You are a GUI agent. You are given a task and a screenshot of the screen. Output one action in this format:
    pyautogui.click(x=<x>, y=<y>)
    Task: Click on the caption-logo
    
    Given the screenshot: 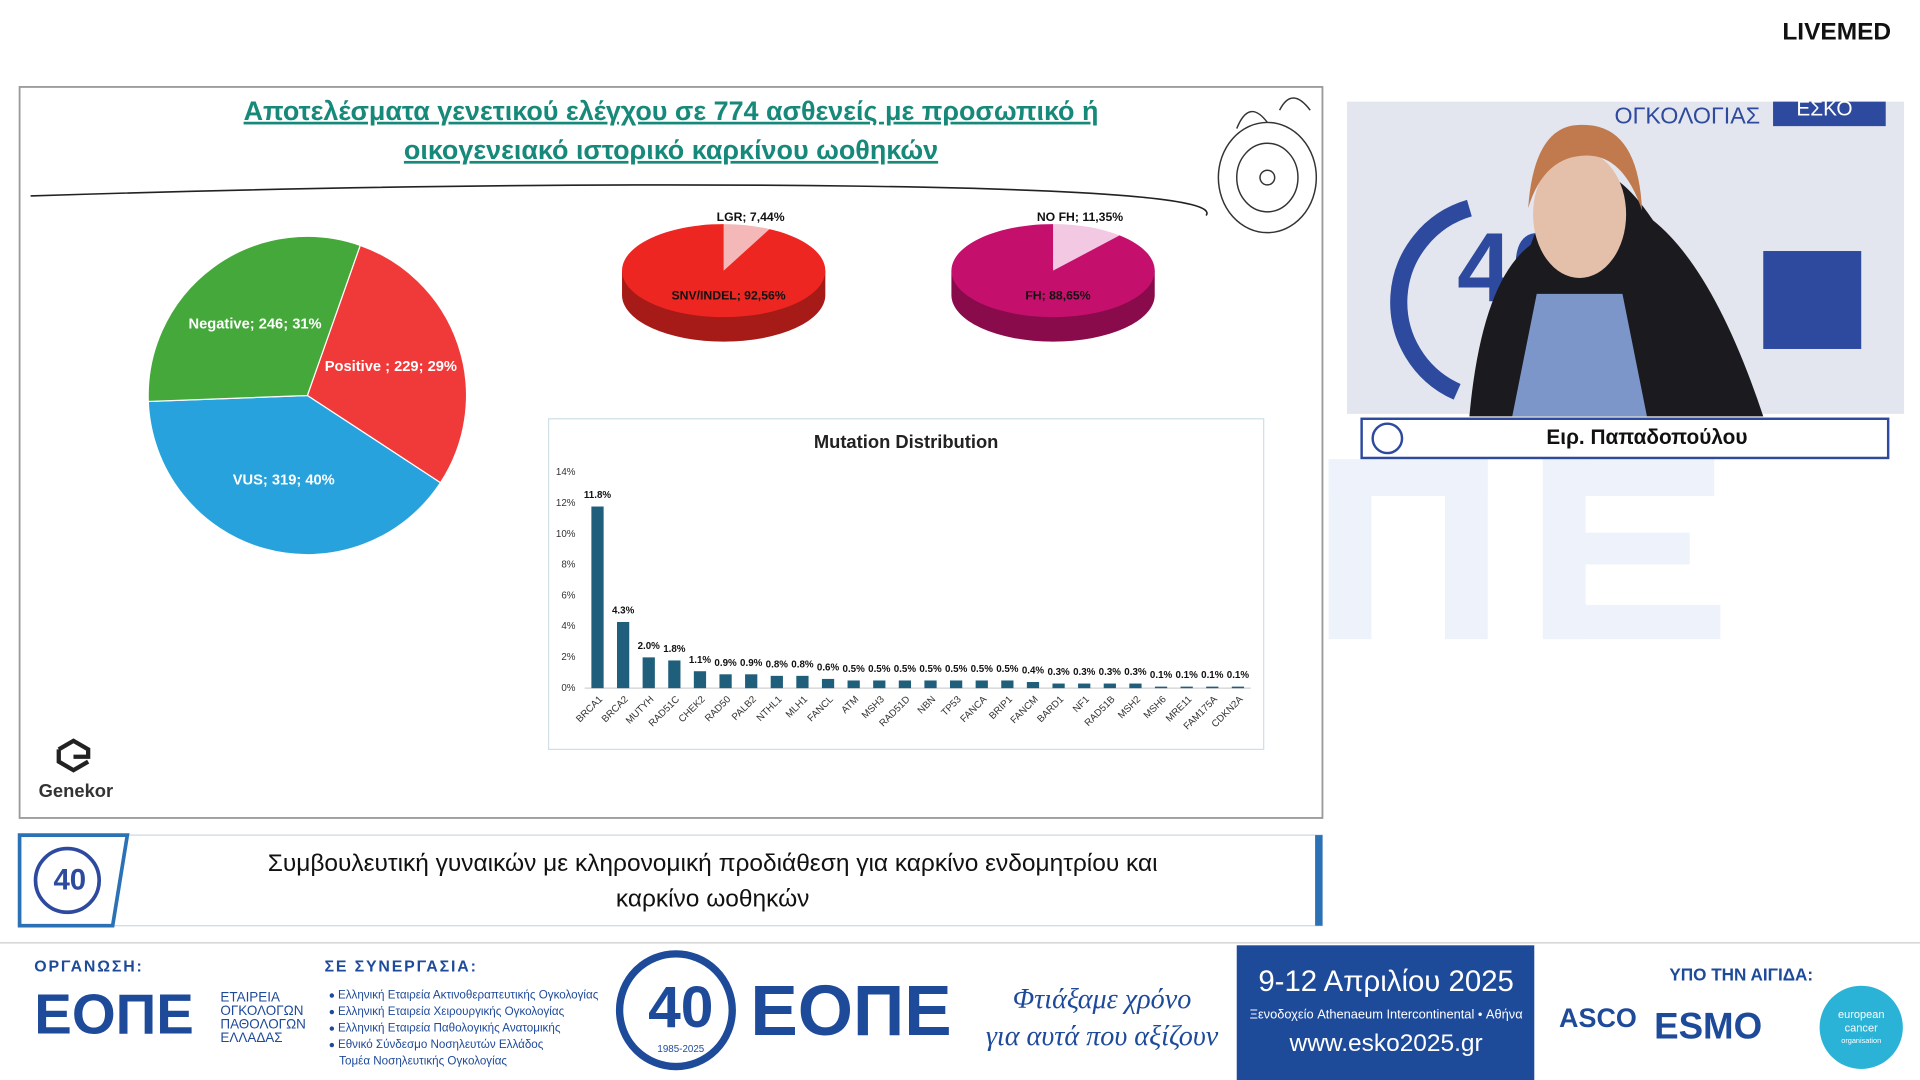 What is the action you would take?
    pyautogui.click(x=67, y=880)
    